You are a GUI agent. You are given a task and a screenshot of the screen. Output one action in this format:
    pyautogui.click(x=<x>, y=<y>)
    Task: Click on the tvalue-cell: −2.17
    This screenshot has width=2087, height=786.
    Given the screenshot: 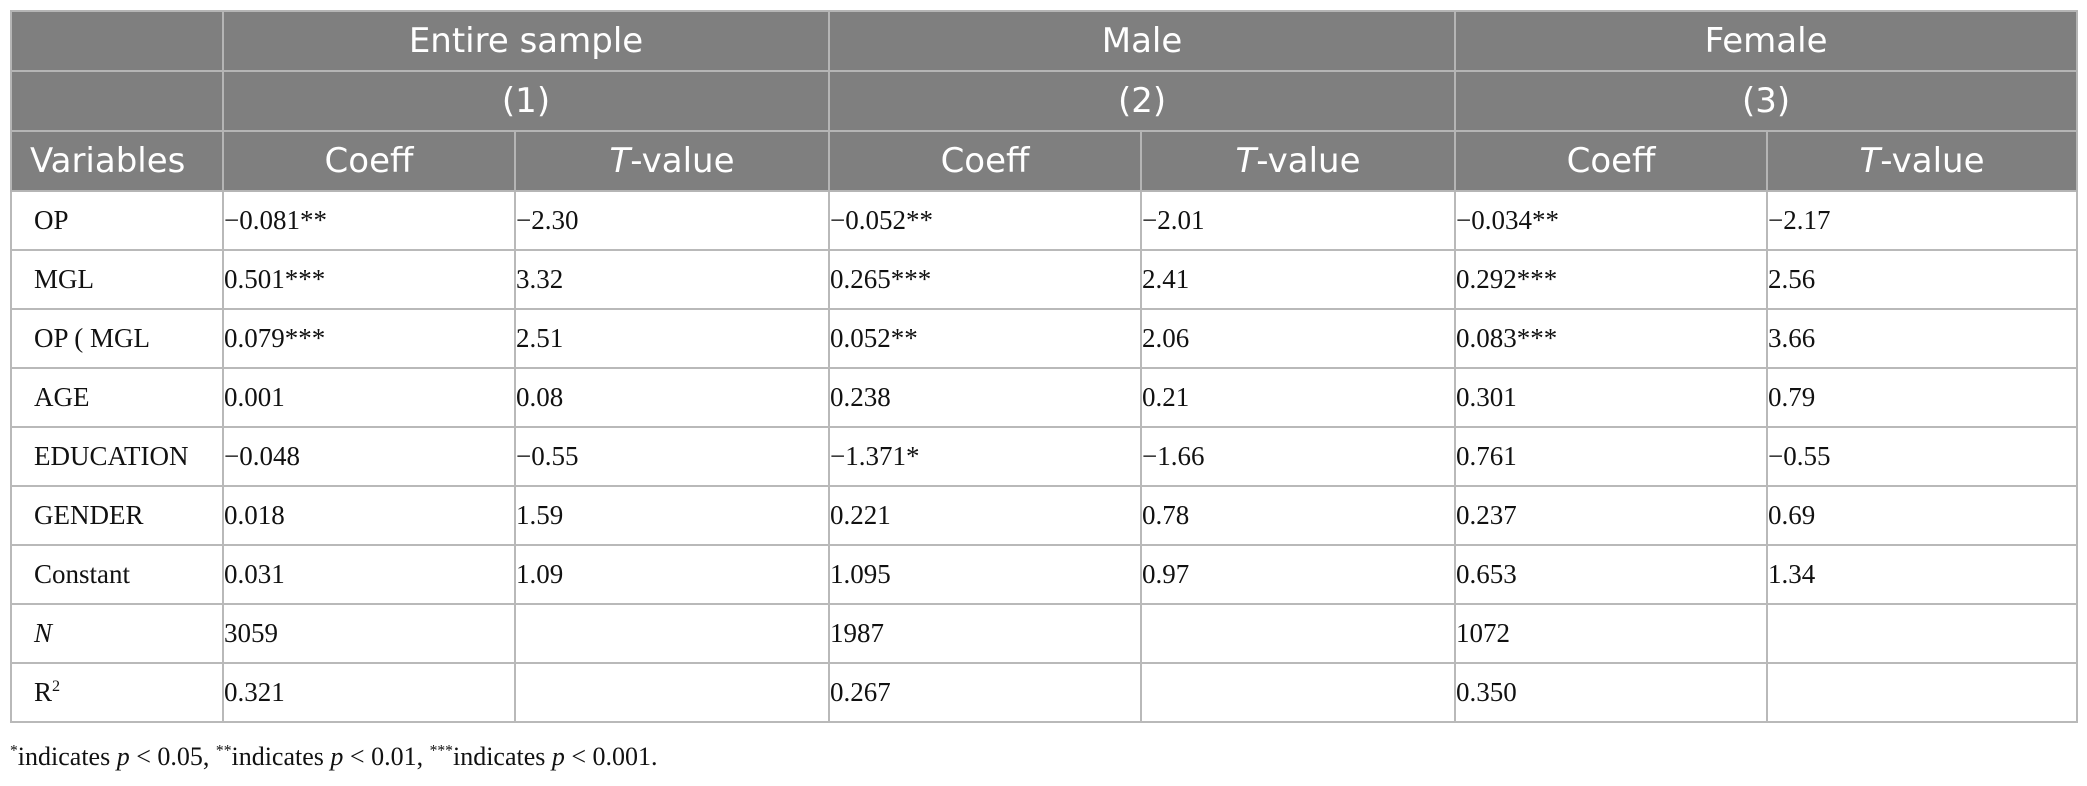 What is the action you would take?
    pyautogui.click(x=1922, y=220)
    